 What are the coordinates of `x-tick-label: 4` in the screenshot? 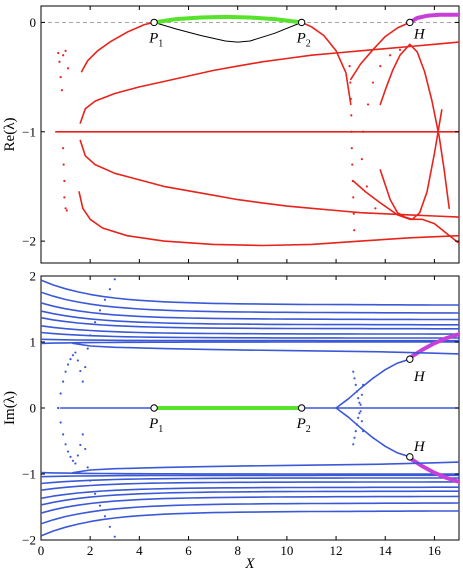 It's located at (139, 550).